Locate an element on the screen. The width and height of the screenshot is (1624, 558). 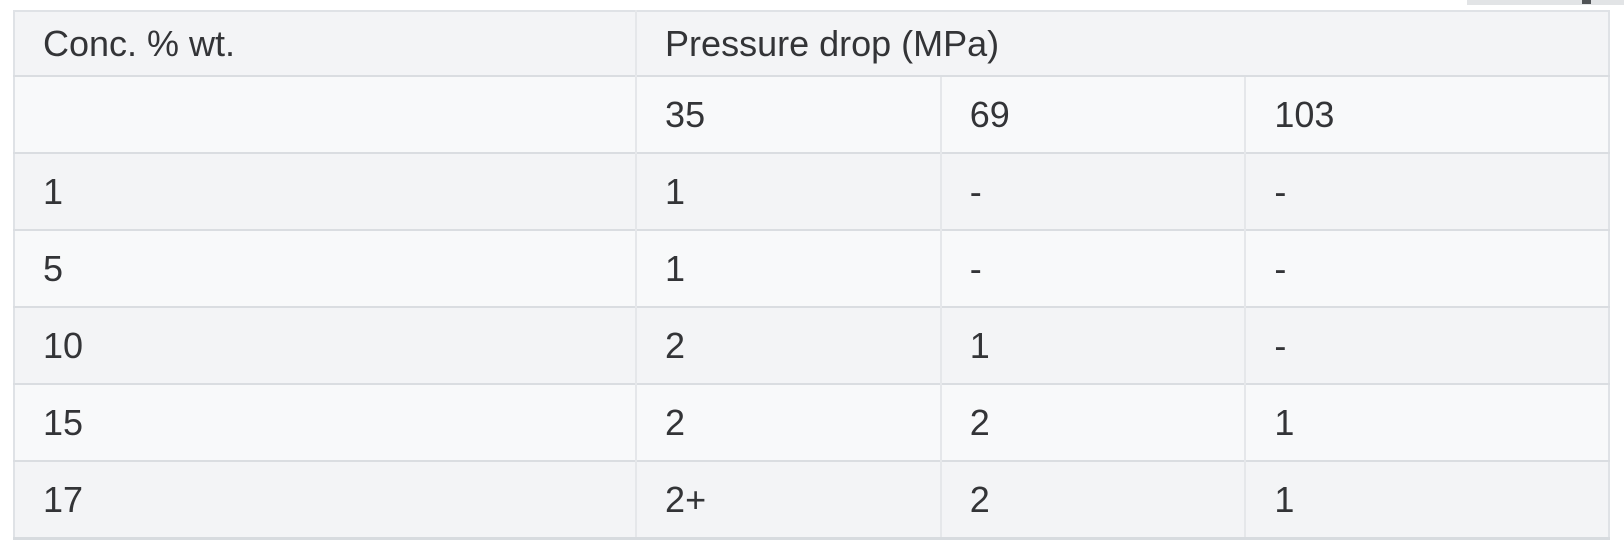
cutoff-toolbar-icon is located at coordinates (1586, 2).